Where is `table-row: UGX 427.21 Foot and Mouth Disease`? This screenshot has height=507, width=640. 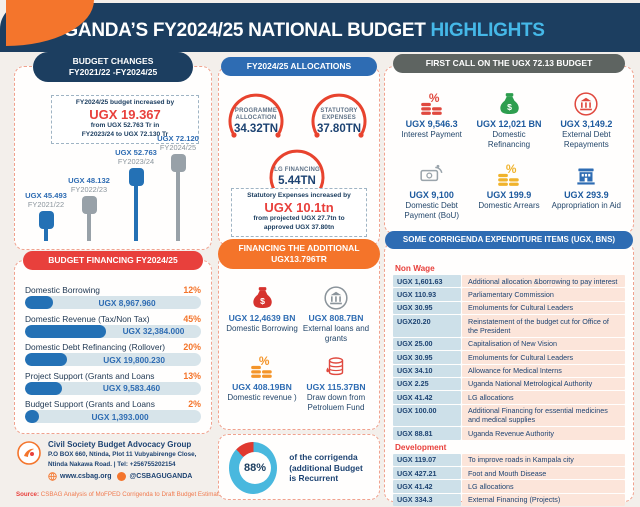
table-row: UGX 427.21 Foot and Mouth Disease is located at coordinates (509, 473).